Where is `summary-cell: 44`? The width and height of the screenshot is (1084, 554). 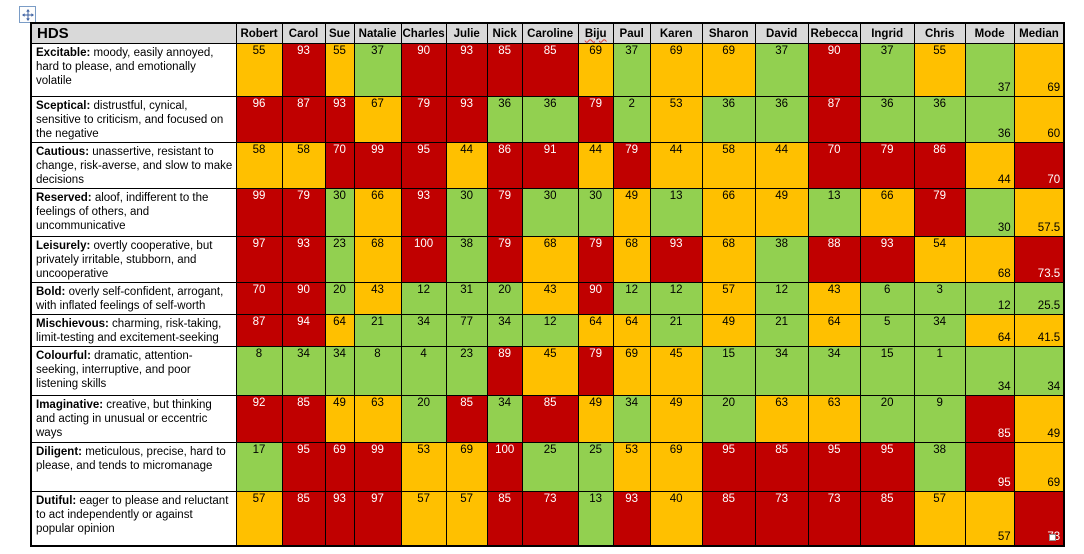
summary-cell: 44 is located at coordinates (989, 165).